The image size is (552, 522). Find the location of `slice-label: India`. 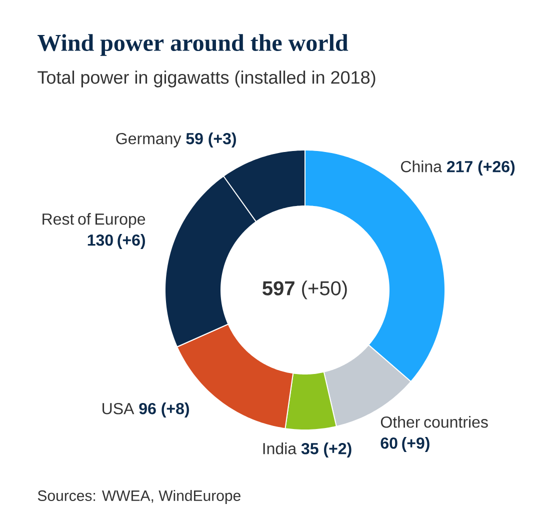

slice-label: India is located at coordinates (280, 448).